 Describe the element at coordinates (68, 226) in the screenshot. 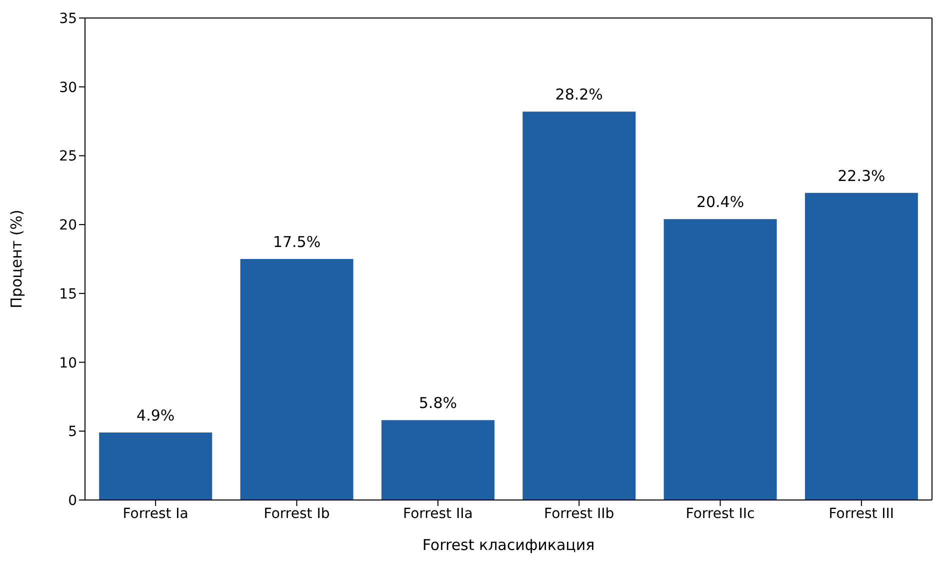

I see `y-tick-label: 20` at that location.